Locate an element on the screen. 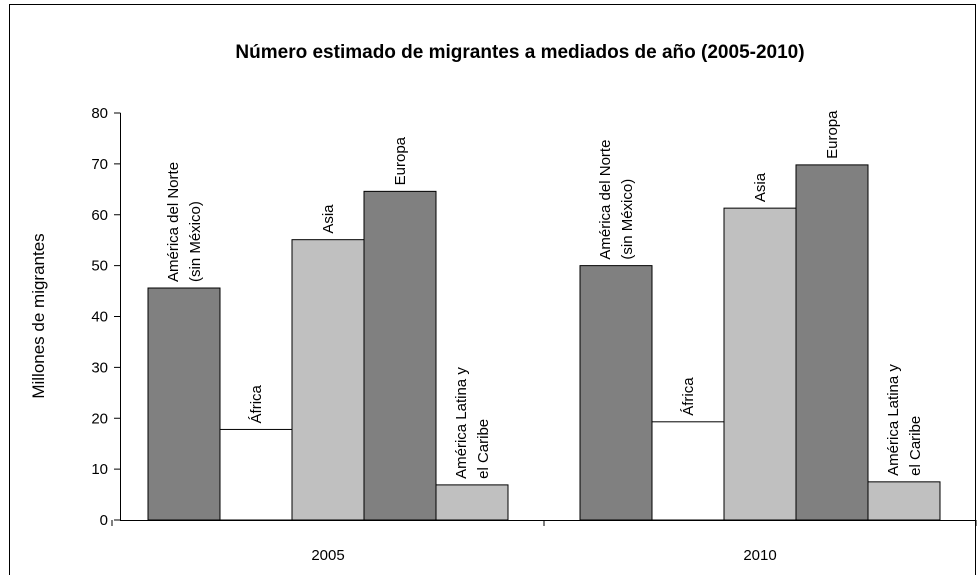 The image size is (977, 575). x-tick-label: 2005 is located at coordinates (327, 555).